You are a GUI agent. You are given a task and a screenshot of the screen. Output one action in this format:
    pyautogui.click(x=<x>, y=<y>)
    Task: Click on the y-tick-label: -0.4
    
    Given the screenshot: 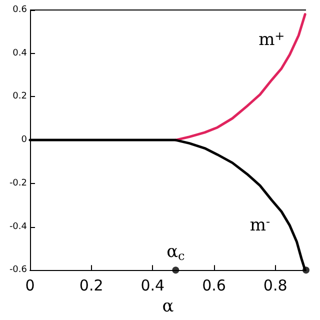 What is the action you would take?
    pyautogui.click(x=18, y=227)
    